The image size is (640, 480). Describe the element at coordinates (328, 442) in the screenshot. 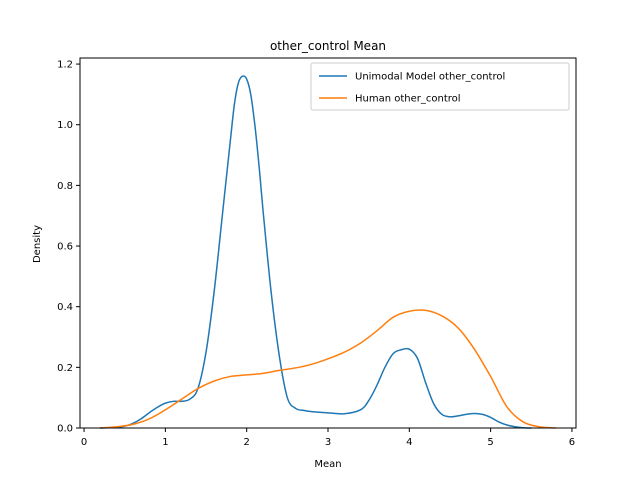

I see `x-tick-label: 3` at that location.